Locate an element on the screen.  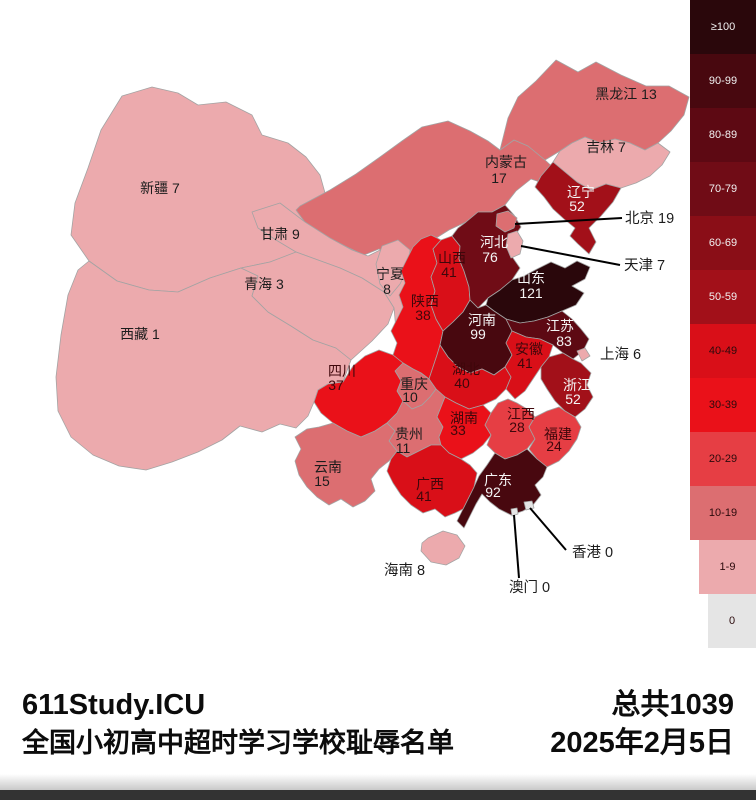
legend-band-0: 0 is located at coordinates (732, 621).